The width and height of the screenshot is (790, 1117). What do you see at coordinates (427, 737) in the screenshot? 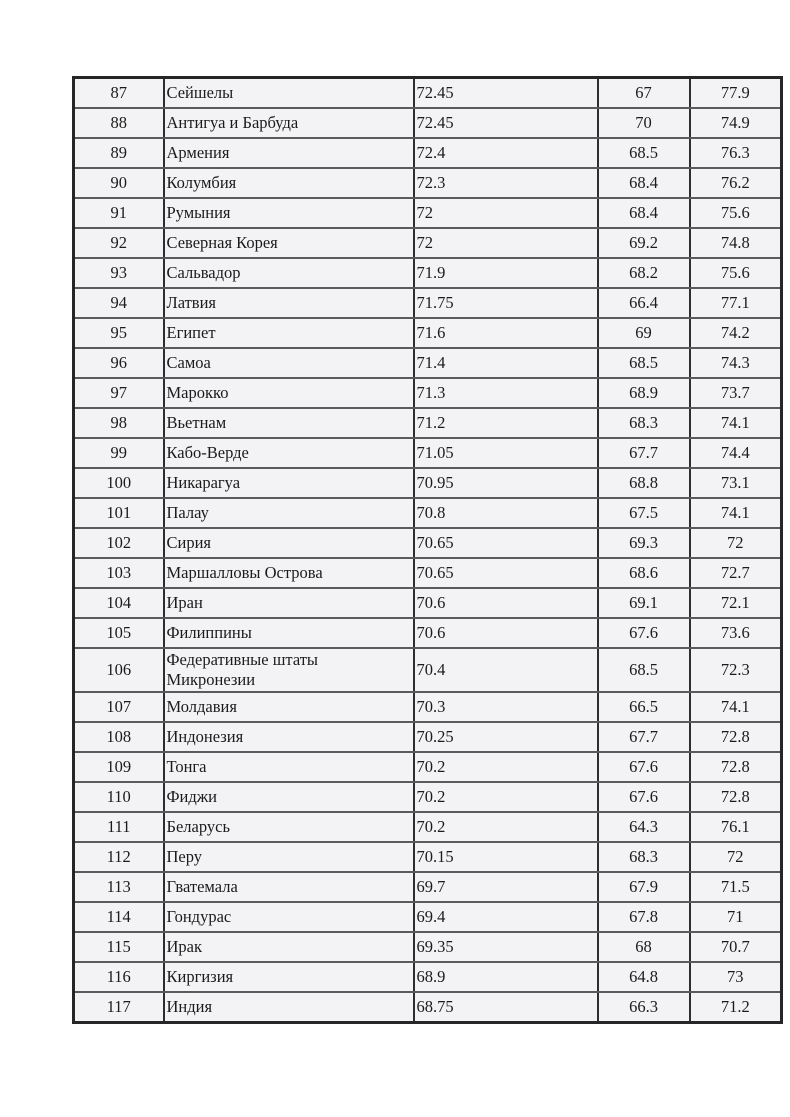
I see `table-row: 108 Индонезия 70.25 67.7 72.8` at bounding box center [427, 737].